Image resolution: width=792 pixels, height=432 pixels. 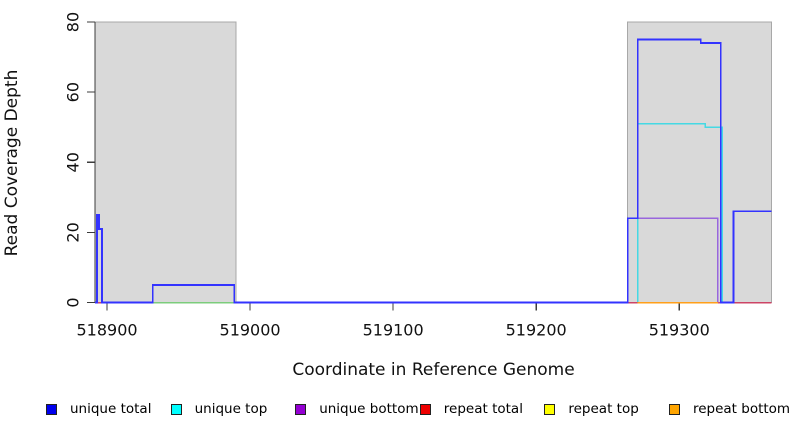 I want to click on legend-label: repeat top, so click(x=603, y=409).